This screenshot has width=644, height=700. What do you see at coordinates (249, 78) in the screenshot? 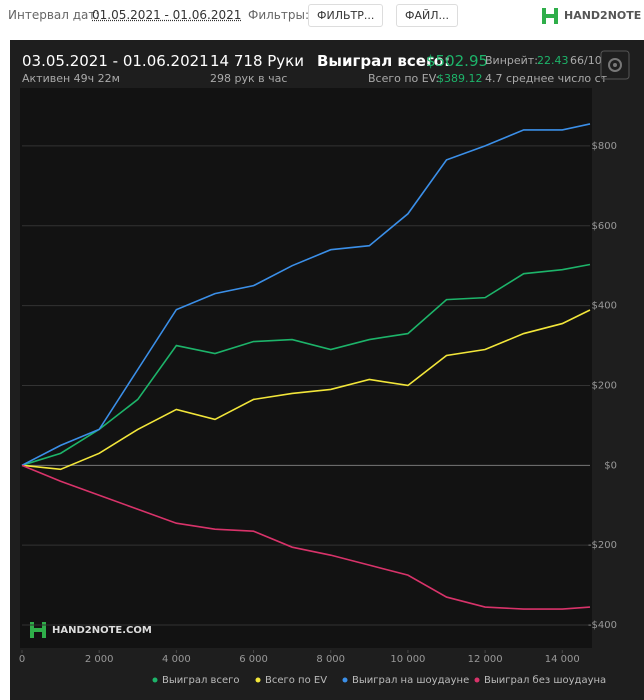
I see `hands-per-hour: 298 рук в час` at bounding box center [249, 78].